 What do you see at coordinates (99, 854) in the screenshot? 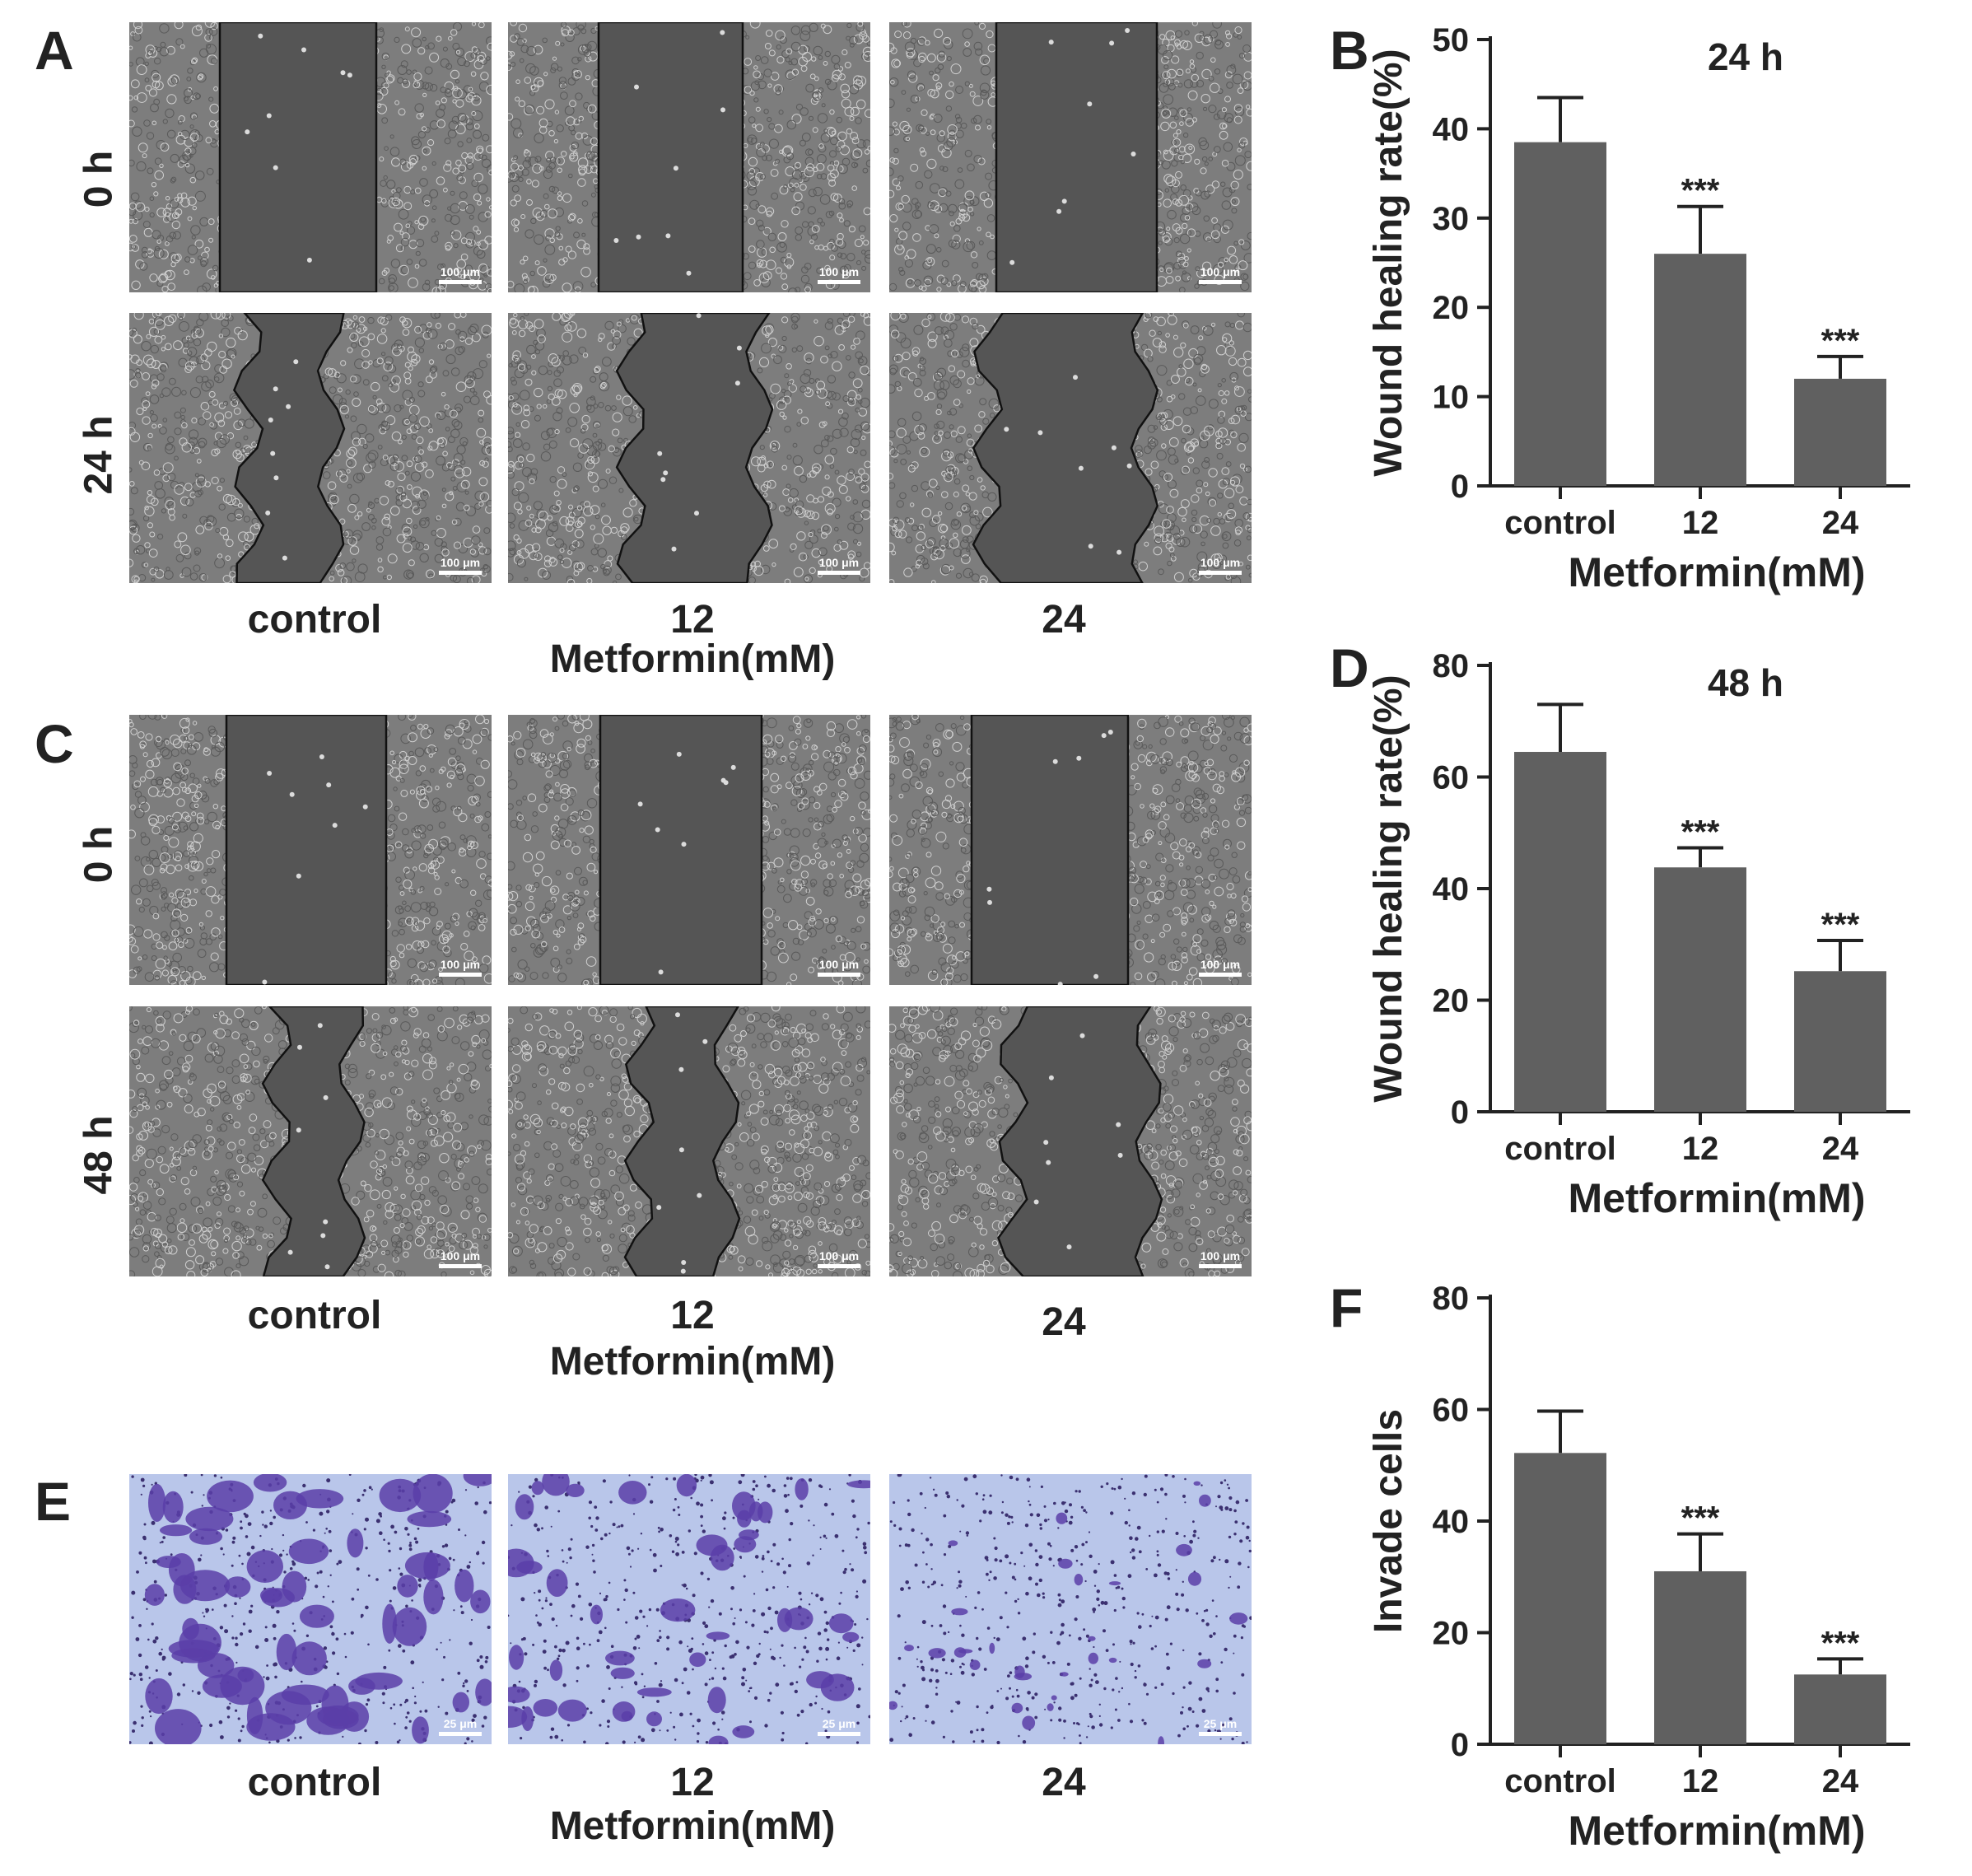
I see `row-label-0h-c: 0 h` at bounding box center [99, 854].